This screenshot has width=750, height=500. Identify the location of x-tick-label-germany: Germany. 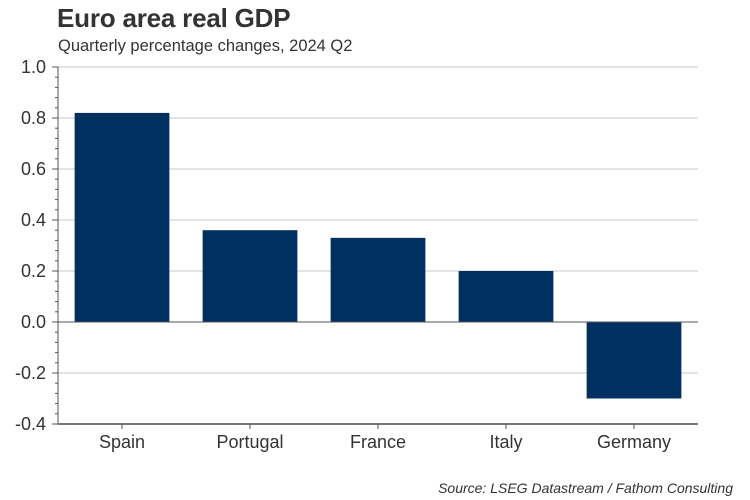
(634, 442).